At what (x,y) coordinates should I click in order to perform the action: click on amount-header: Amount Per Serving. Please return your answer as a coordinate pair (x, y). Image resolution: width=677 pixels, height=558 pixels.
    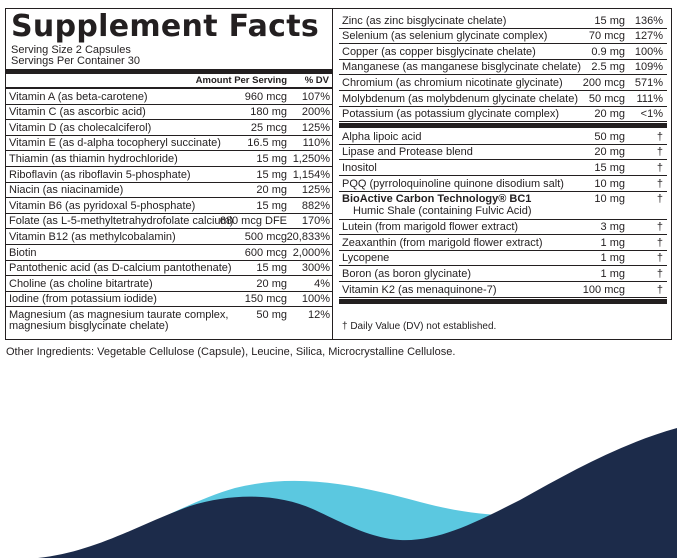
    Looking at the image, I should click on (241, 80).